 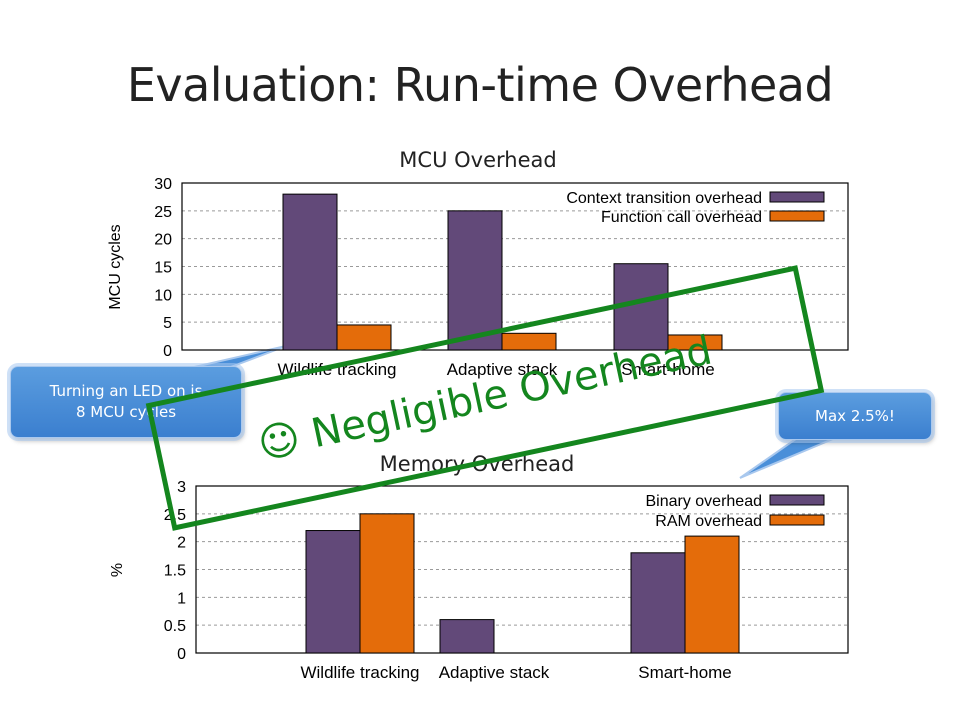 What do you see at coordinates (238, 357) in the screenshot?
I see `callout-led-pointer` at bounding box center [238, 357].